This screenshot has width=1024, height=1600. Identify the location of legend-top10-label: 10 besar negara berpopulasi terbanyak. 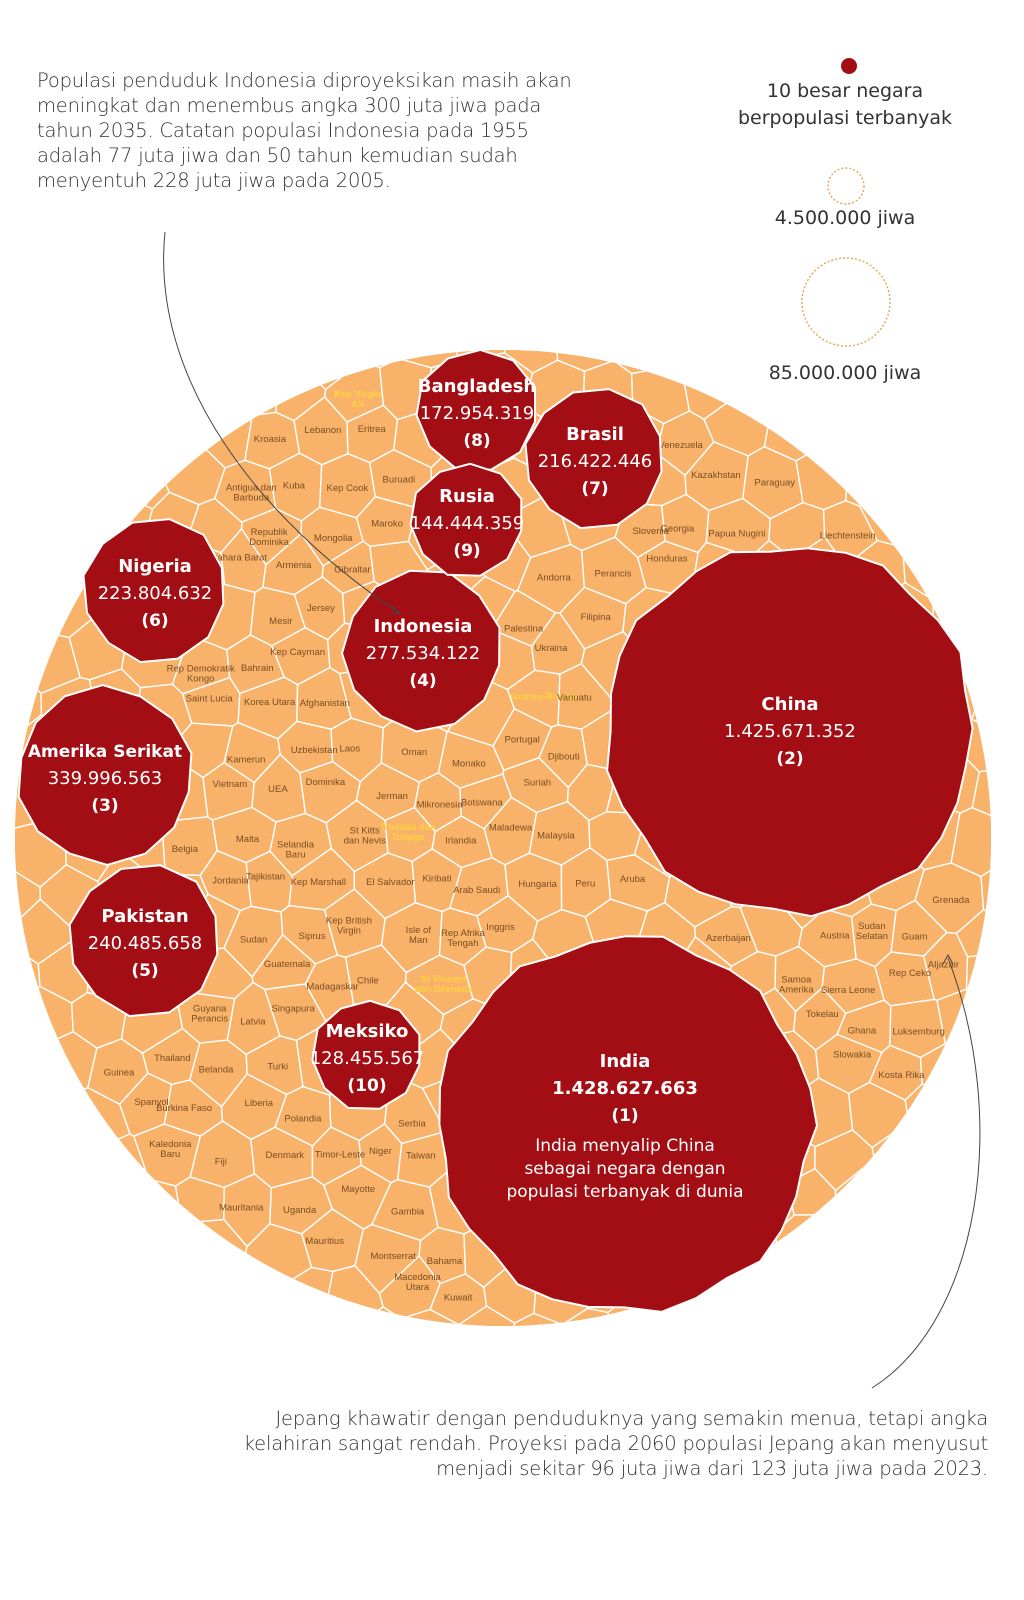
(845, 104).